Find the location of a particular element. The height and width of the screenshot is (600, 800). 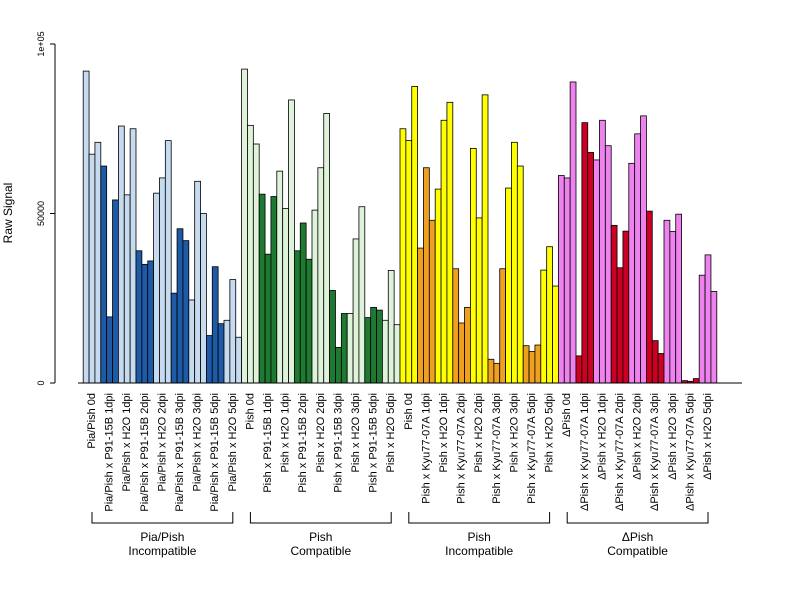

group-label-line1: Pia/Pish is located at coordinates (162, 537).